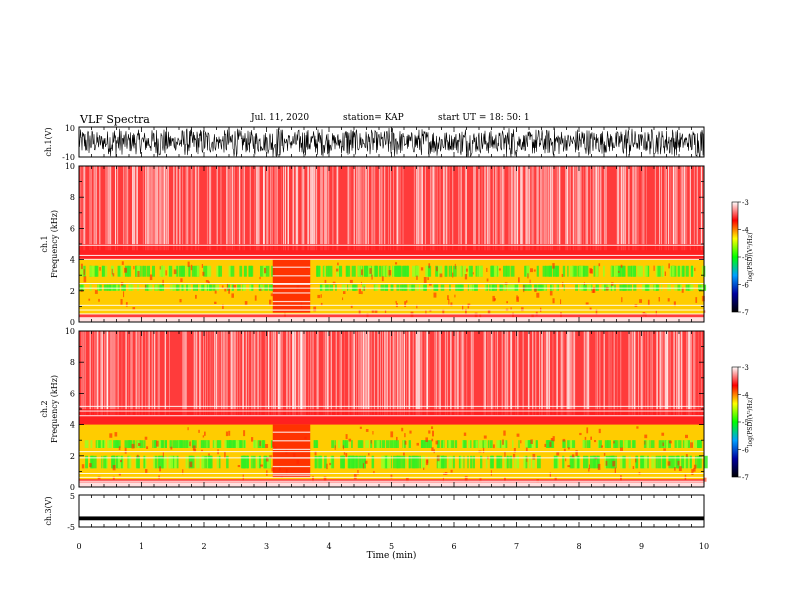 Image resolution: width=792 pixels, height=612 pixels. What do you see at coordinates (745, 423) in the screenshot?
I see `colorbar-tick-label: -5` at bounding box center [745, 423].